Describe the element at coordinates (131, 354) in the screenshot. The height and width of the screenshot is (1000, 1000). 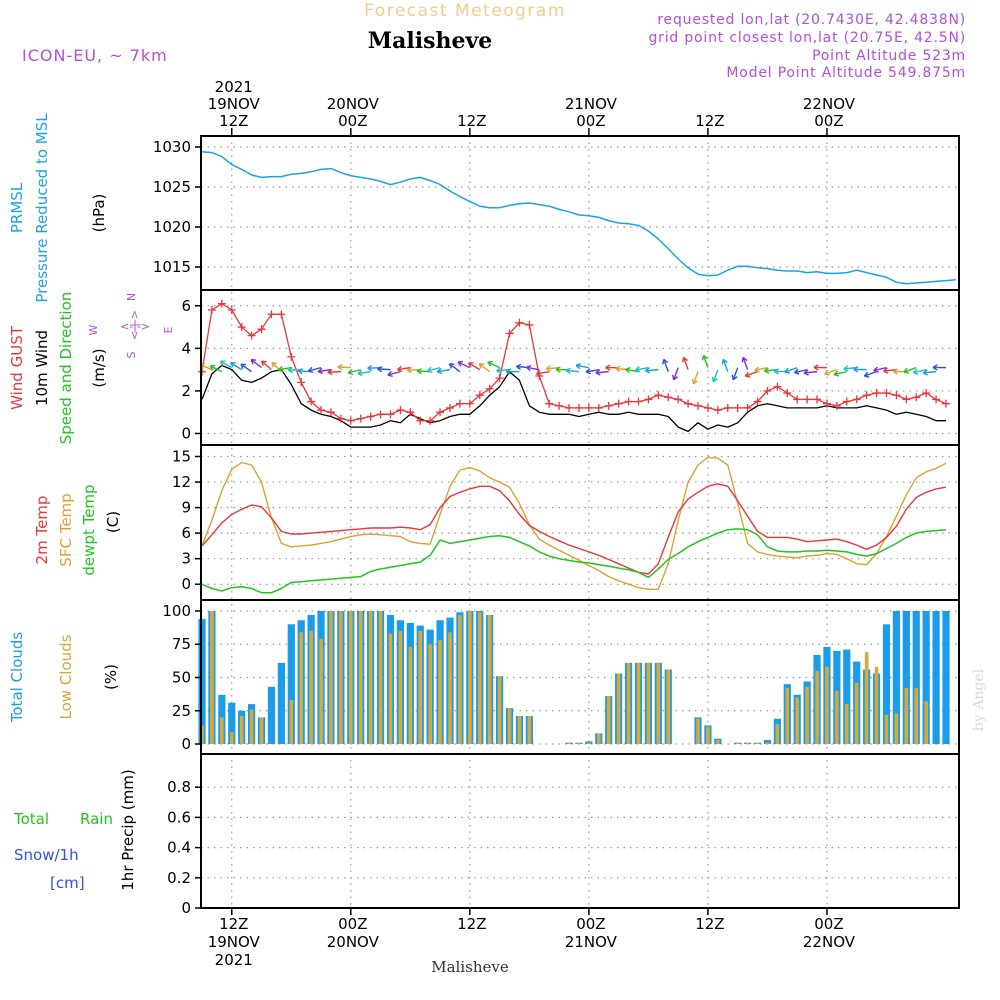
I see `compass-label: S` at that location.